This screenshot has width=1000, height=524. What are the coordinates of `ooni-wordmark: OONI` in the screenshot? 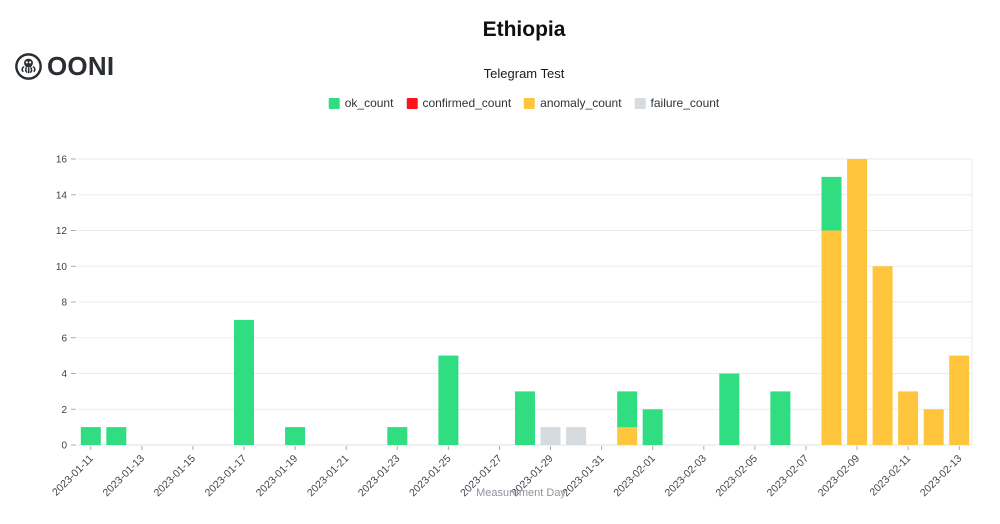 It's located at (81, 66).